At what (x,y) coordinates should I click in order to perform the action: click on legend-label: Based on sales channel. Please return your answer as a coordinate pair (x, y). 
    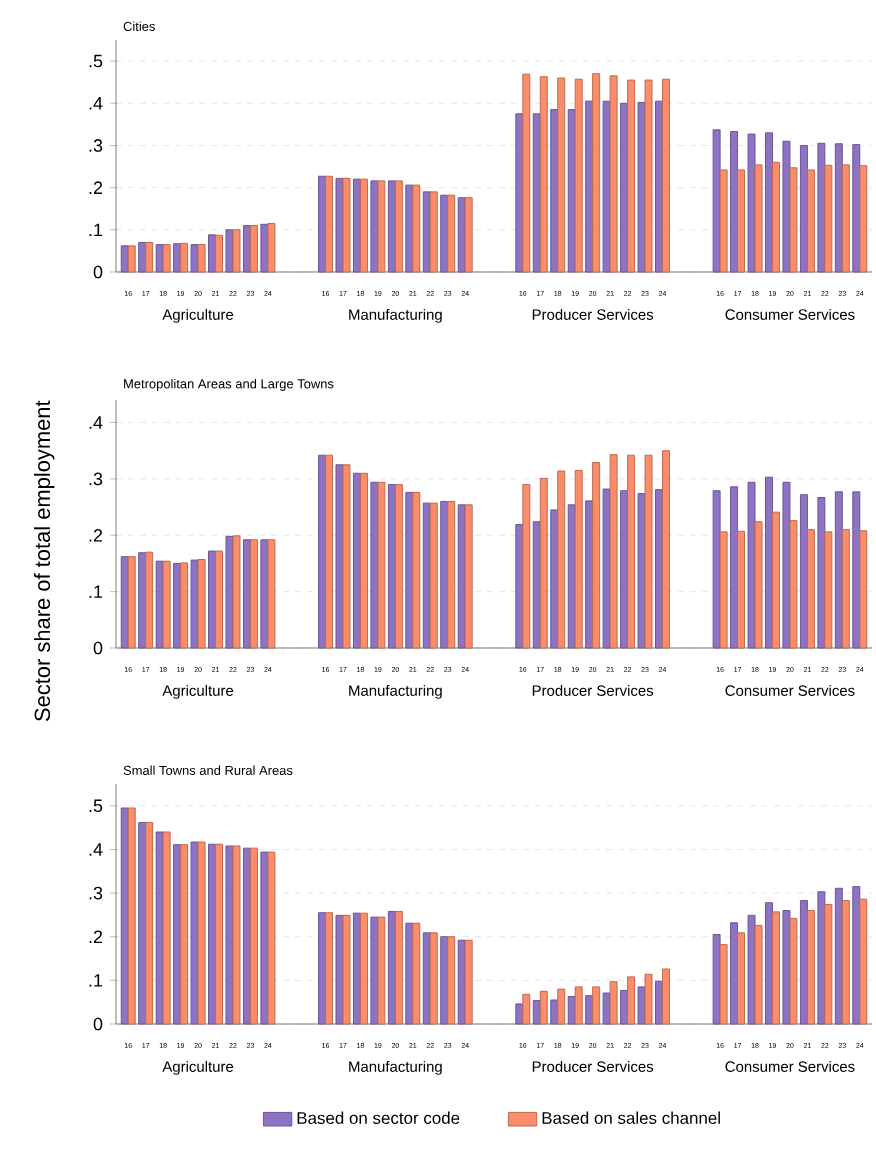
    Looking at the image, I should click on (631, 1117).